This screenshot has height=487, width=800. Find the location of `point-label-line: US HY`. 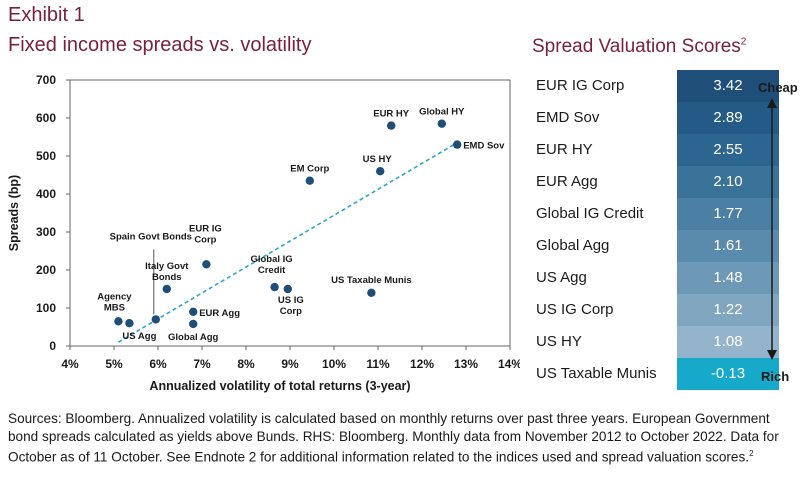

point-label-line: US HY is located at coordinates (378, 159).